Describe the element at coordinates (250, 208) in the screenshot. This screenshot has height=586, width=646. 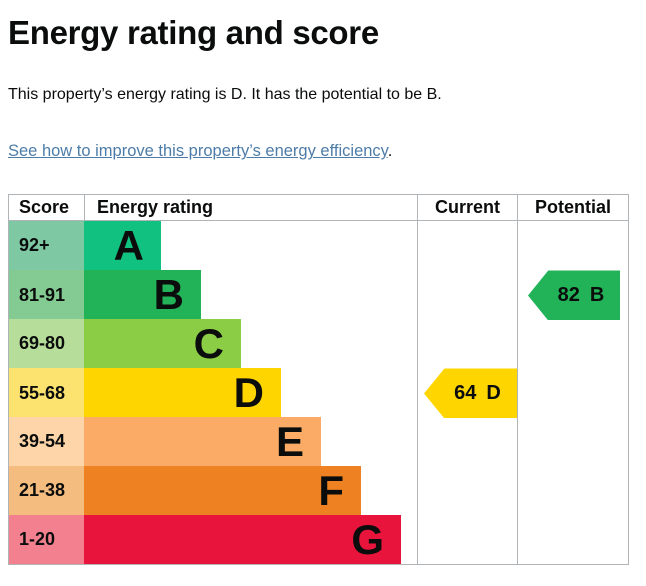
I see `header-energy-rating: Energy rating` at that location.